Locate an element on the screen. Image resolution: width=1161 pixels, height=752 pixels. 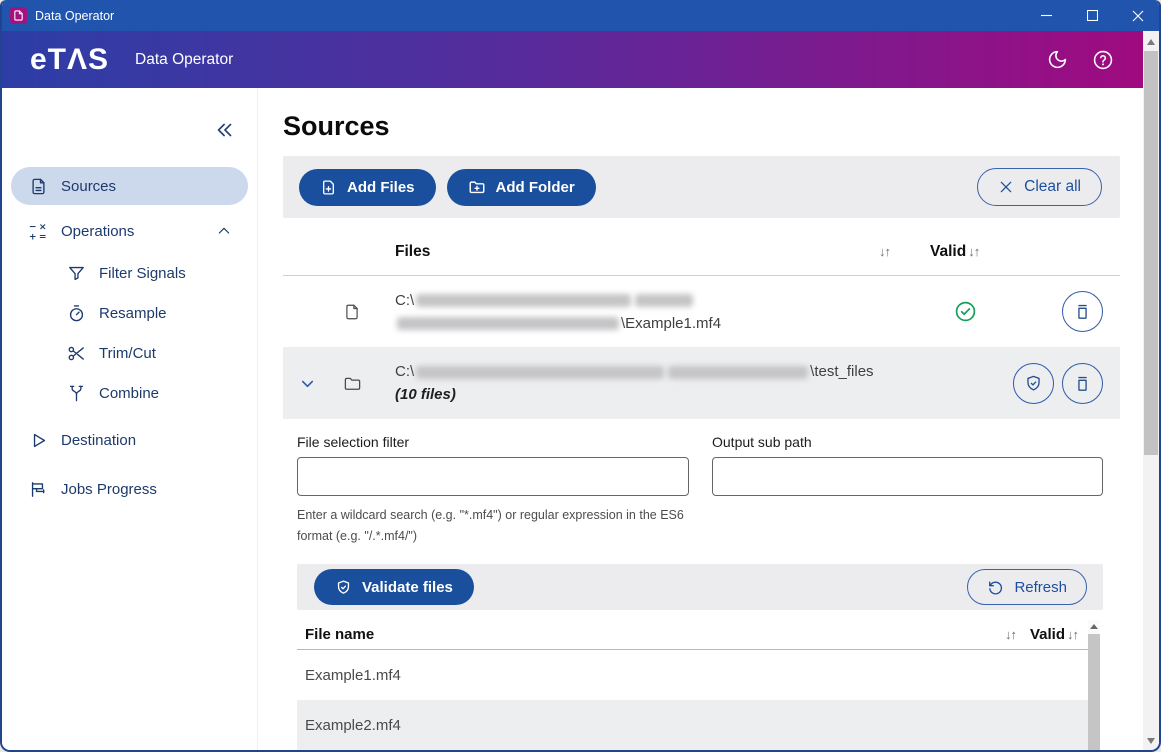
file-icon is located at coordinates (352, 312).